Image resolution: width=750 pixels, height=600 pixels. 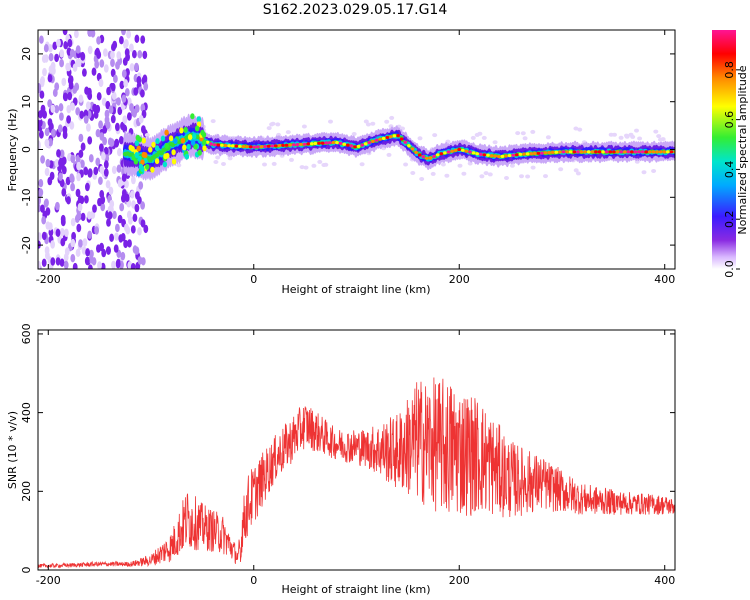 What do you see at coordinates (26, 102) in the screenshot?
I see `y-tick-label: 10` at bounding box center [26, 102].